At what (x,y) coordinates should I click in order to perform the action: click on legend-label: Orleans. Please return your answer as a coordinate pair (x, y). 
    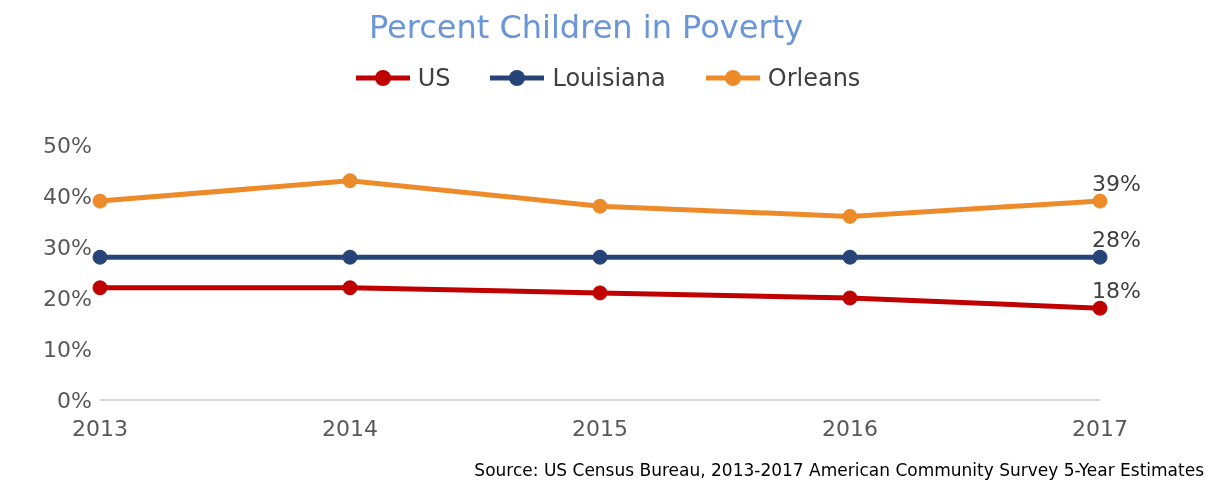
    Looking at the image, I should click on (814, 78).